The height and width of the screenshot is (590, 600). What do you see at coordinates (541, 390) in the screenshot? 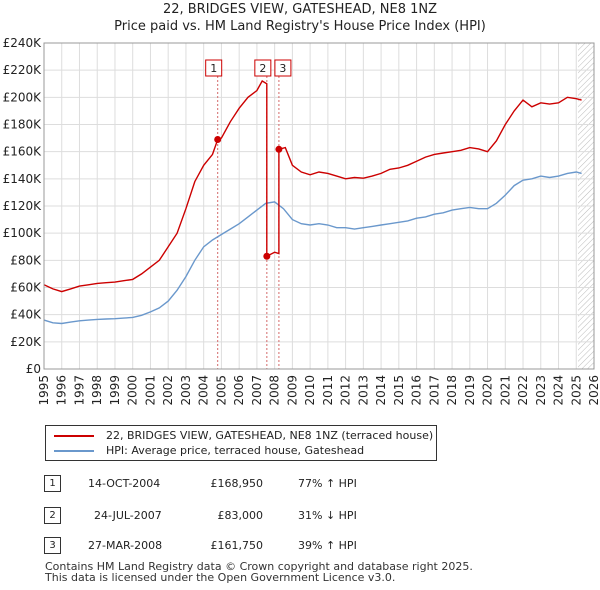
I see `x-tick-label: 2023` at bounding box center [541, 390].